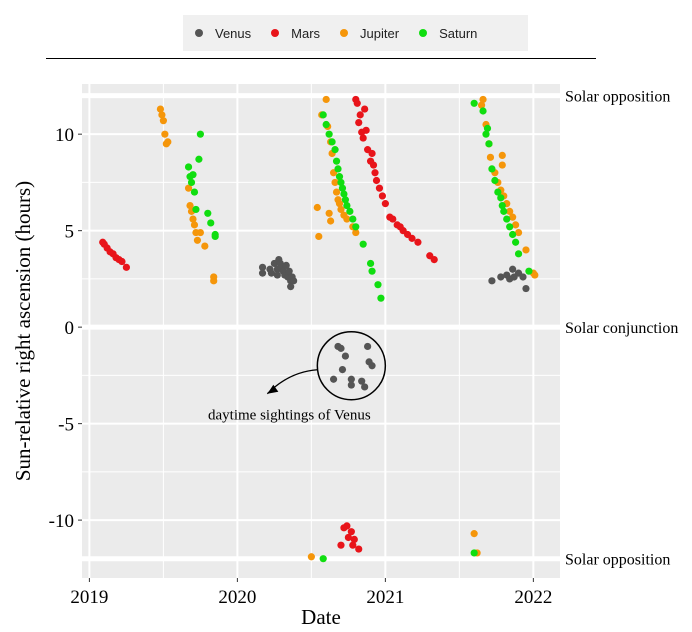  I want to click on x-axis-ticks: 2019 2020 2021 2022, so click(311, 593).